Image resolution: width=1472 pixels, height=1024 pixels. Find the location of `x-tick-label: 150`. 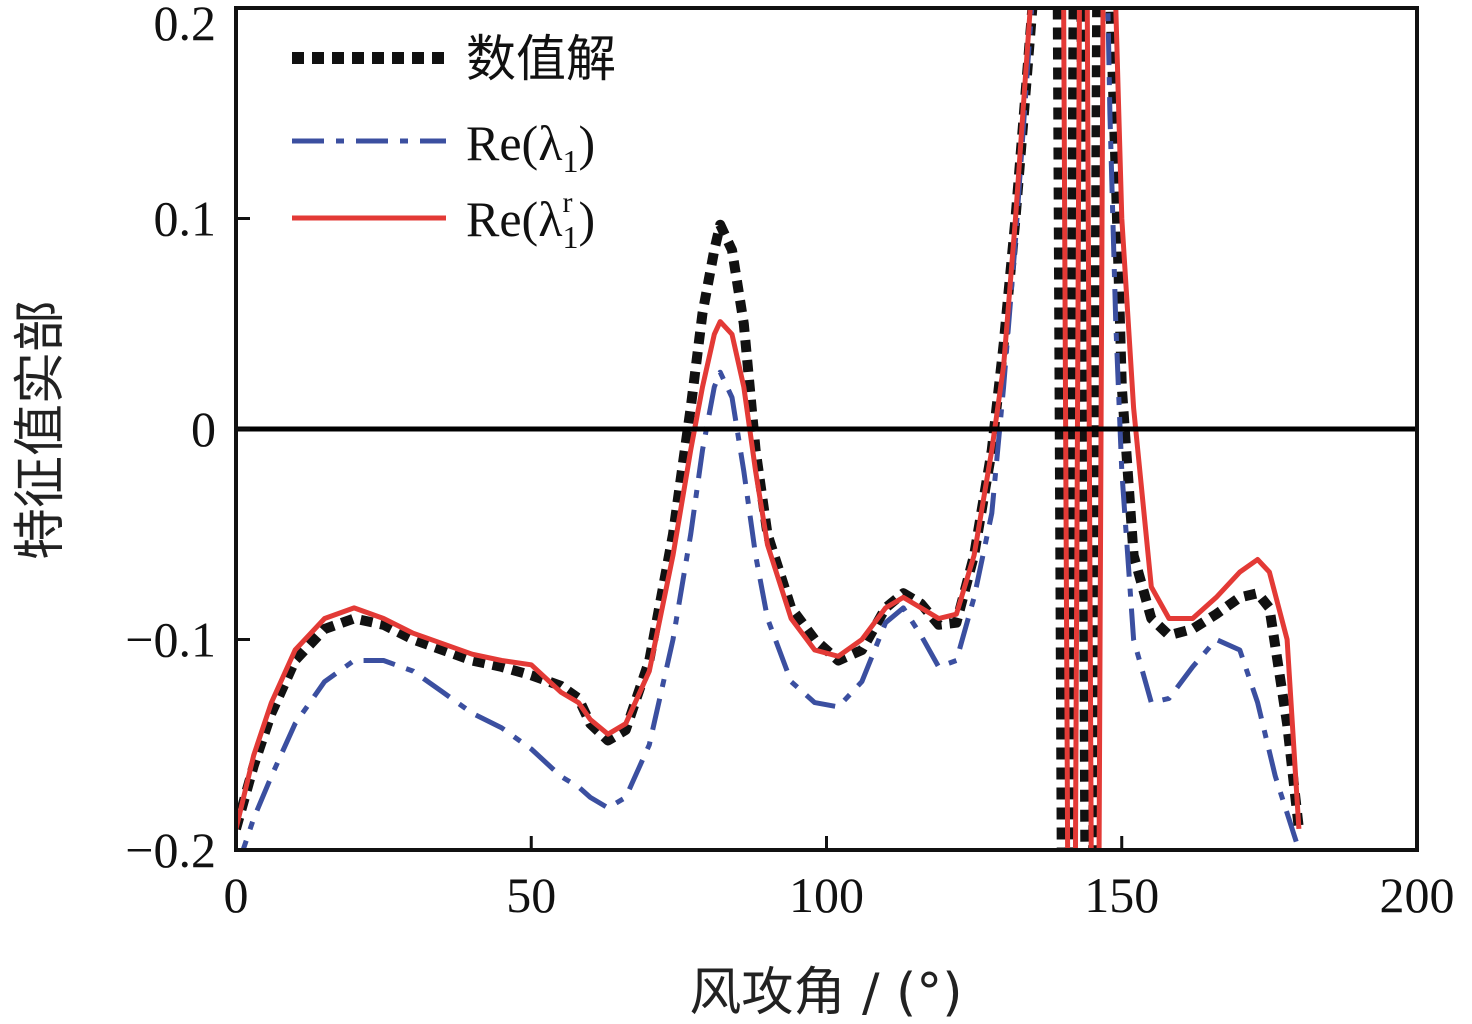

x-tick-label: 150 is located at coordinates (1121, 895).